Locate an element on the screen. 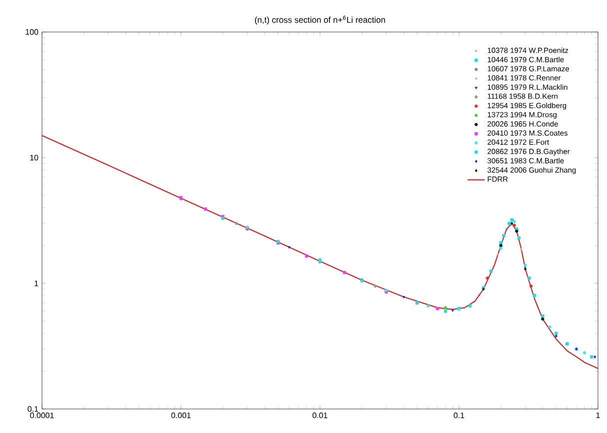 This screenshot has height=433, width=607. chart-title: (n,t) cross section of n+$^{6}$Li reaction is located at coordinates (319, 20).